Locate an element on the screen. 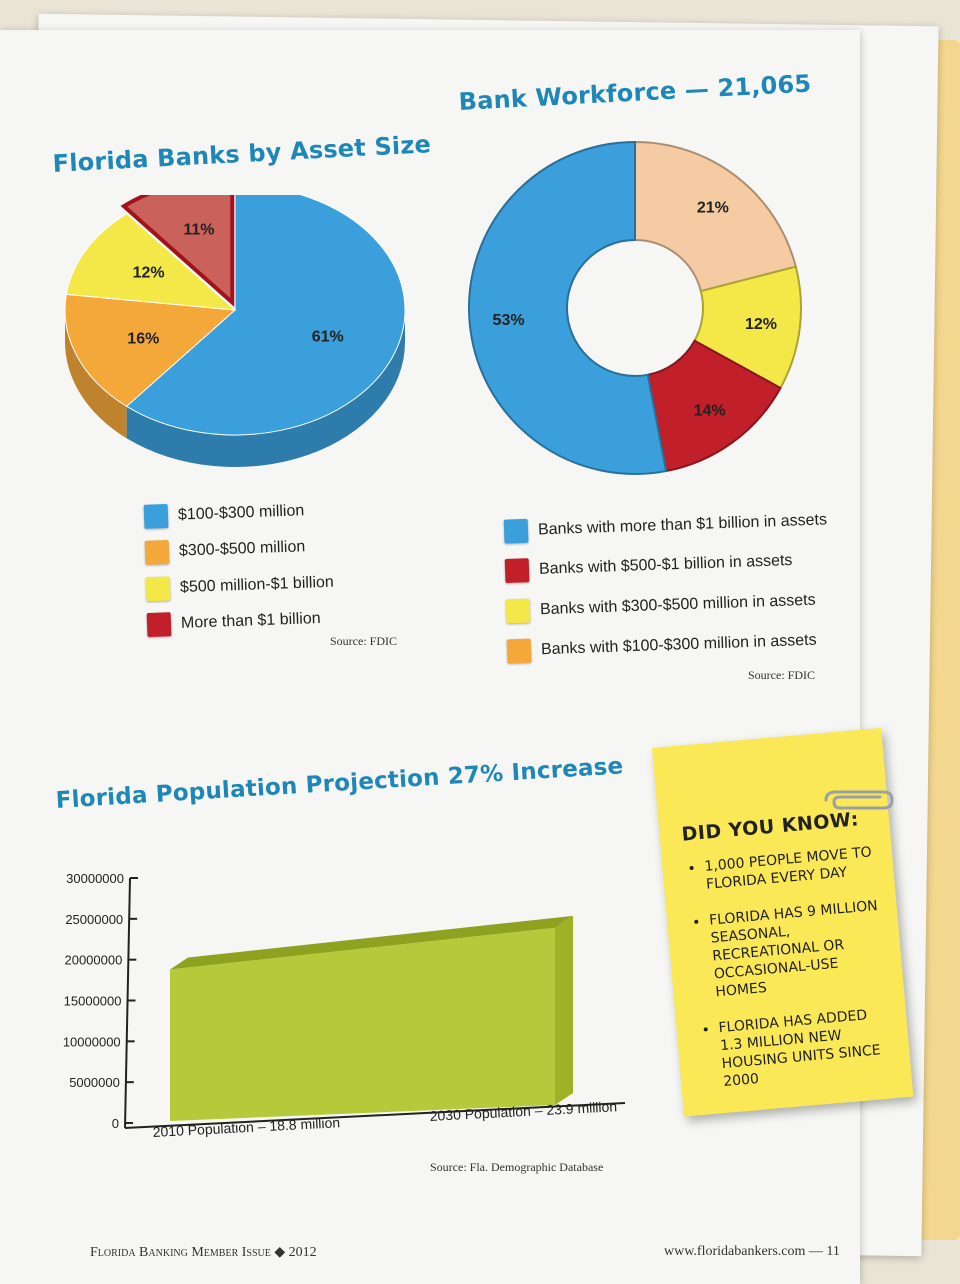 The width and height of the screenshot is (960, 1284). legend-label: More than $1 billion is located at coordinates (250, 620).